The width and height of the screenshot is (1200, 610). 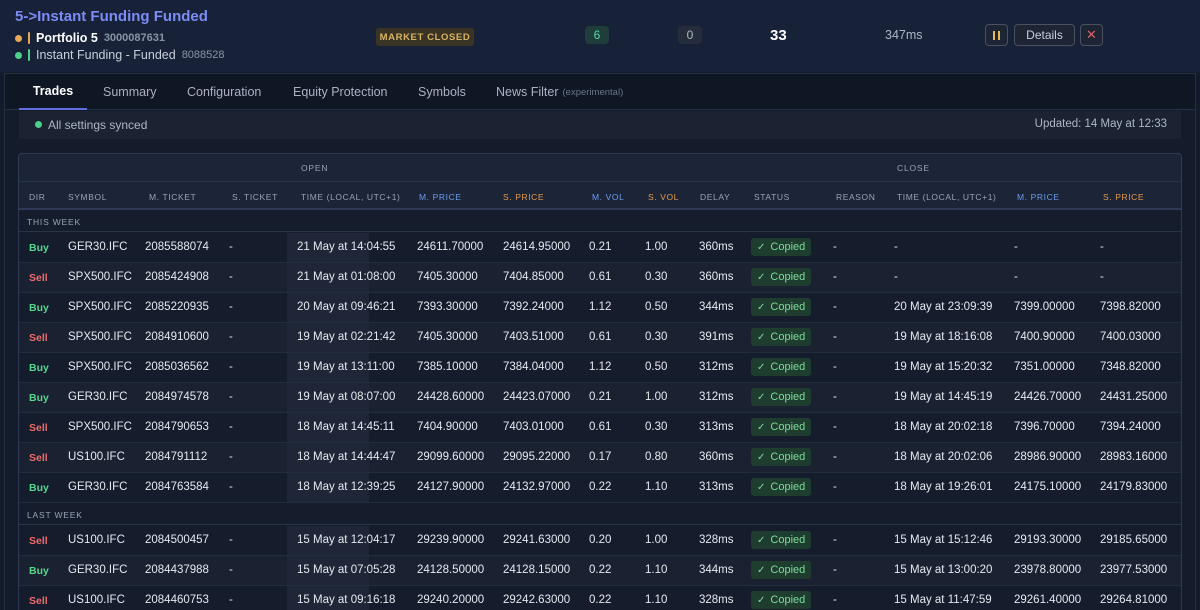 I want to click on cell-s-vol: 1.00, so click(x=656, y=540).